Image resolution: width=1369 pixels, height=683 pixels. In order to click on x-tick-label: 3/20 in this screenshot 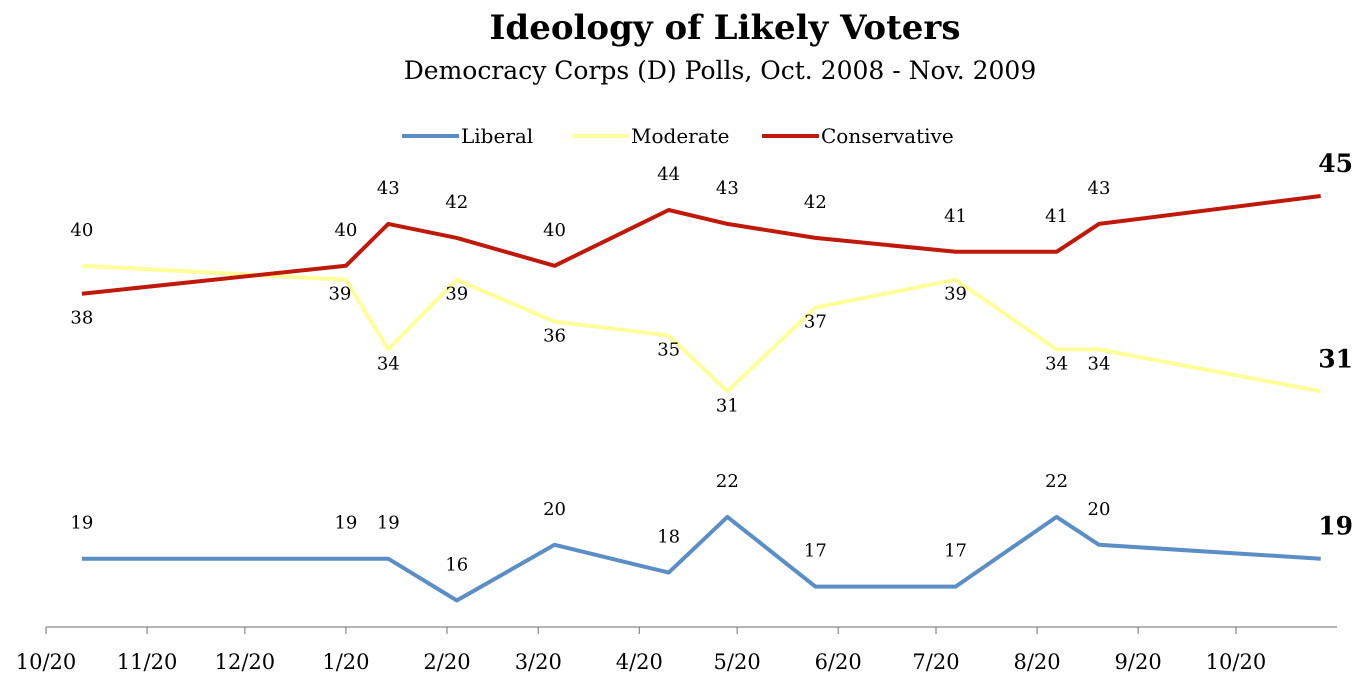, I will do `click(538, 662)`.